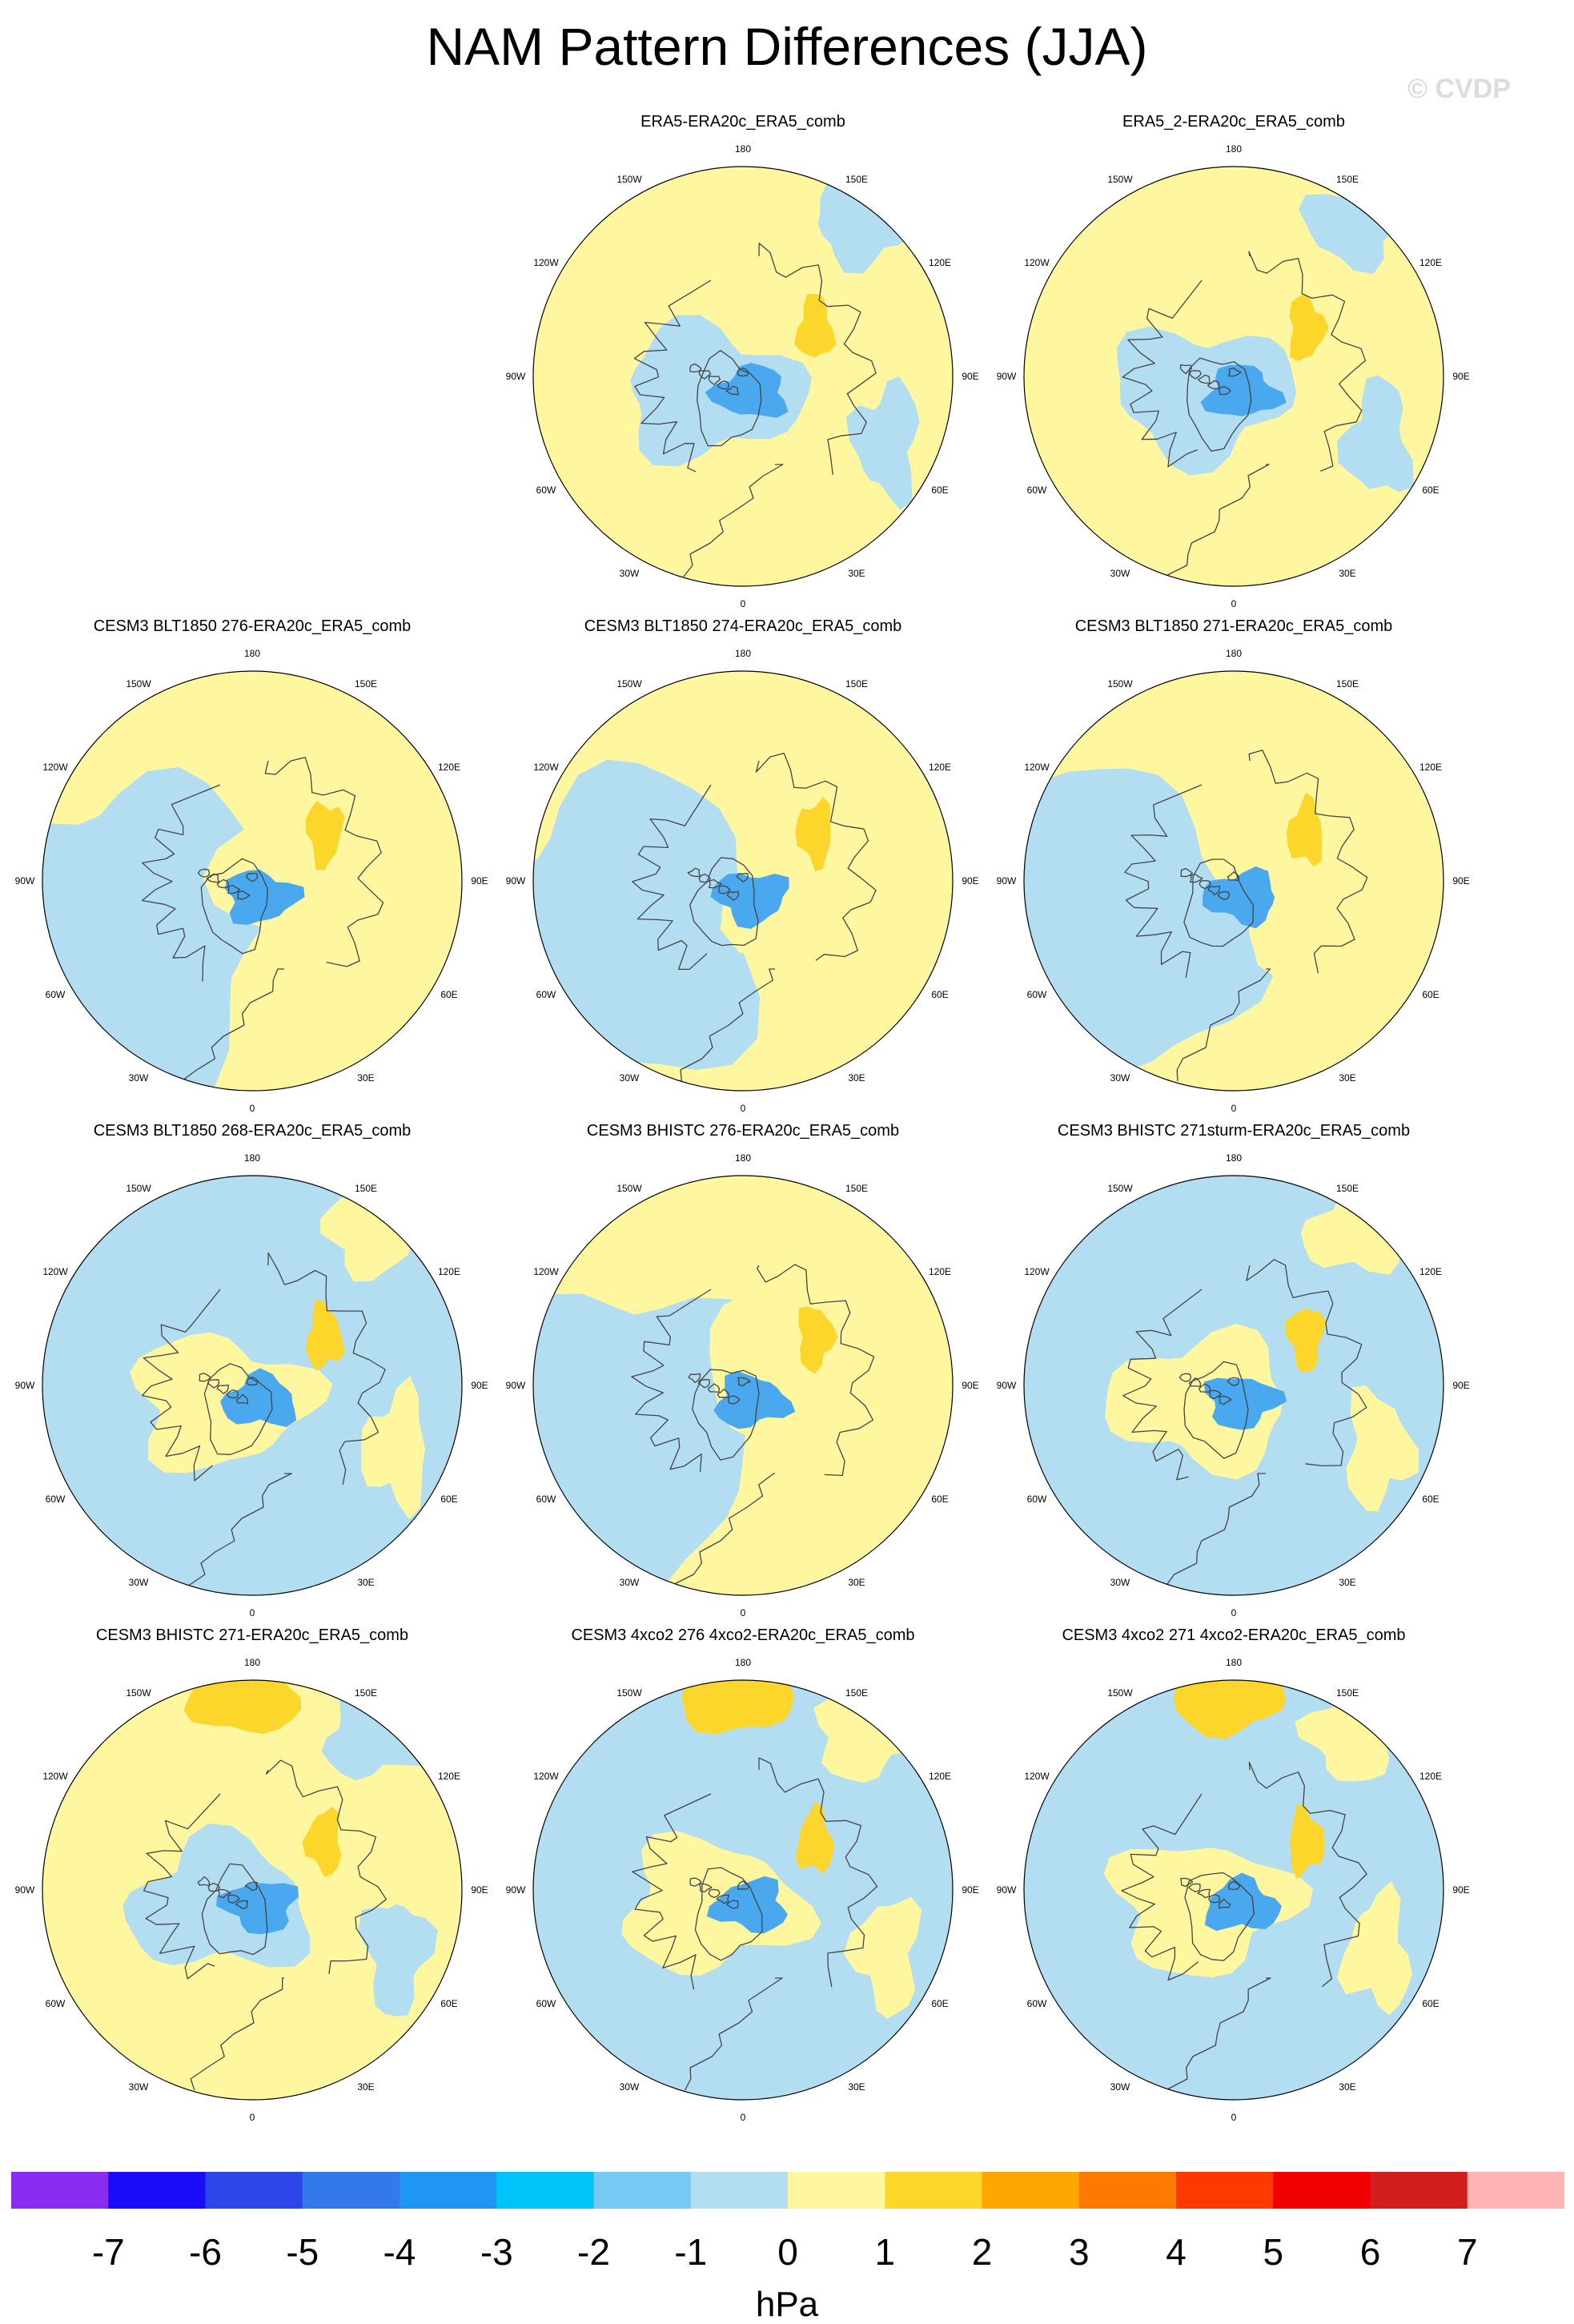  I want to click on colorbar-tick-label: 3, so click(1079, 2252).